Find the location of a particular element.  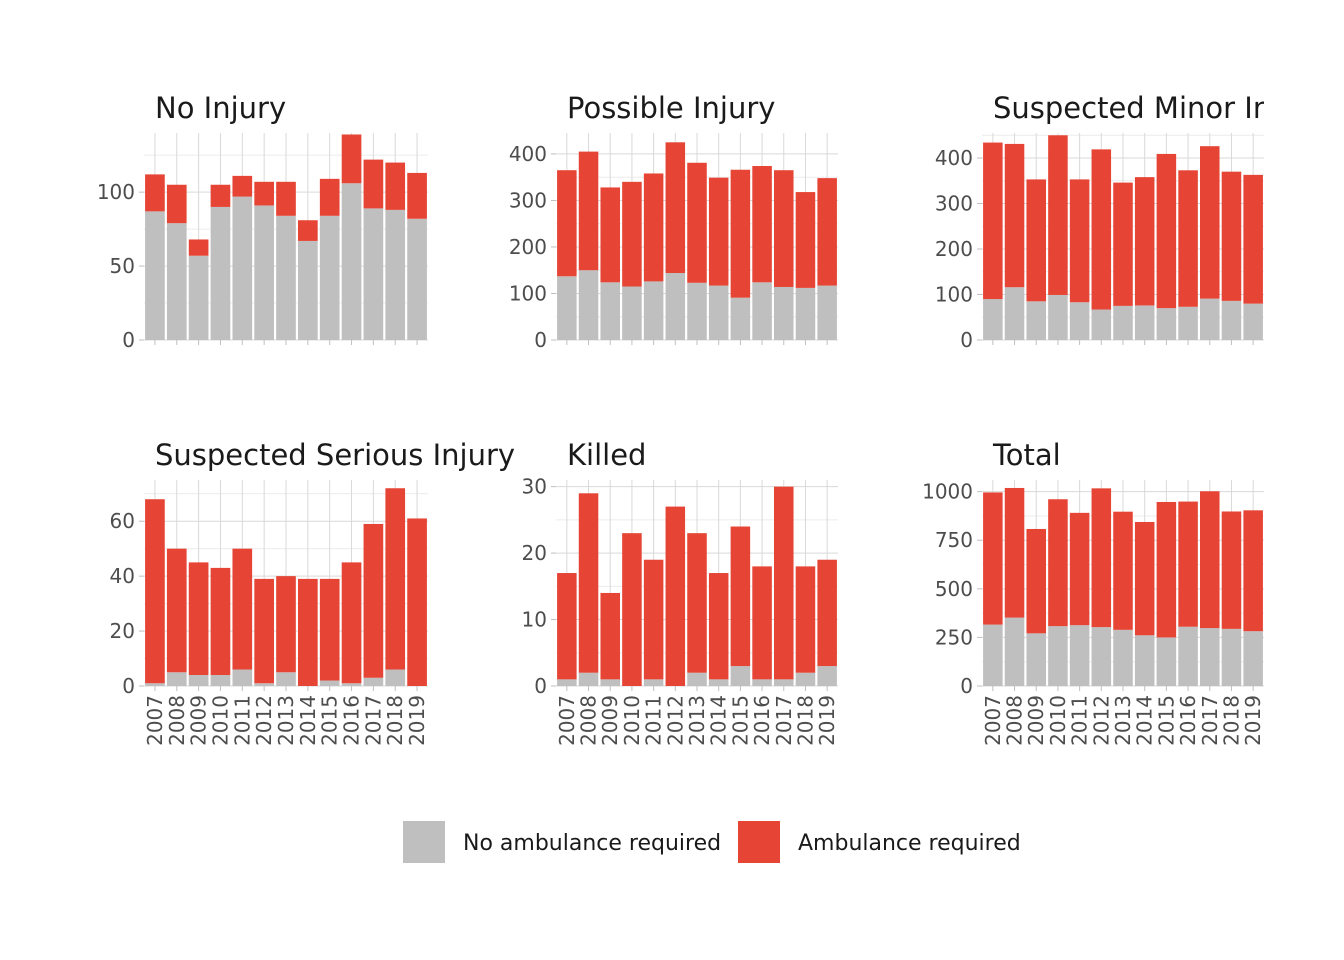

x-tick-label: 2017 is located at coordinates (373, 720).